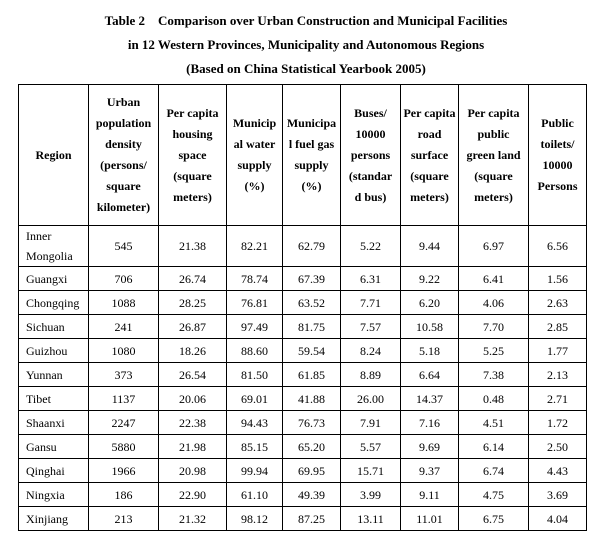 Image resolution: width=612 pixels, height=534 pixels. Describe the element at coordinates (311, 470) in the screenshot. I see `value-cell: 69.95` at that location.